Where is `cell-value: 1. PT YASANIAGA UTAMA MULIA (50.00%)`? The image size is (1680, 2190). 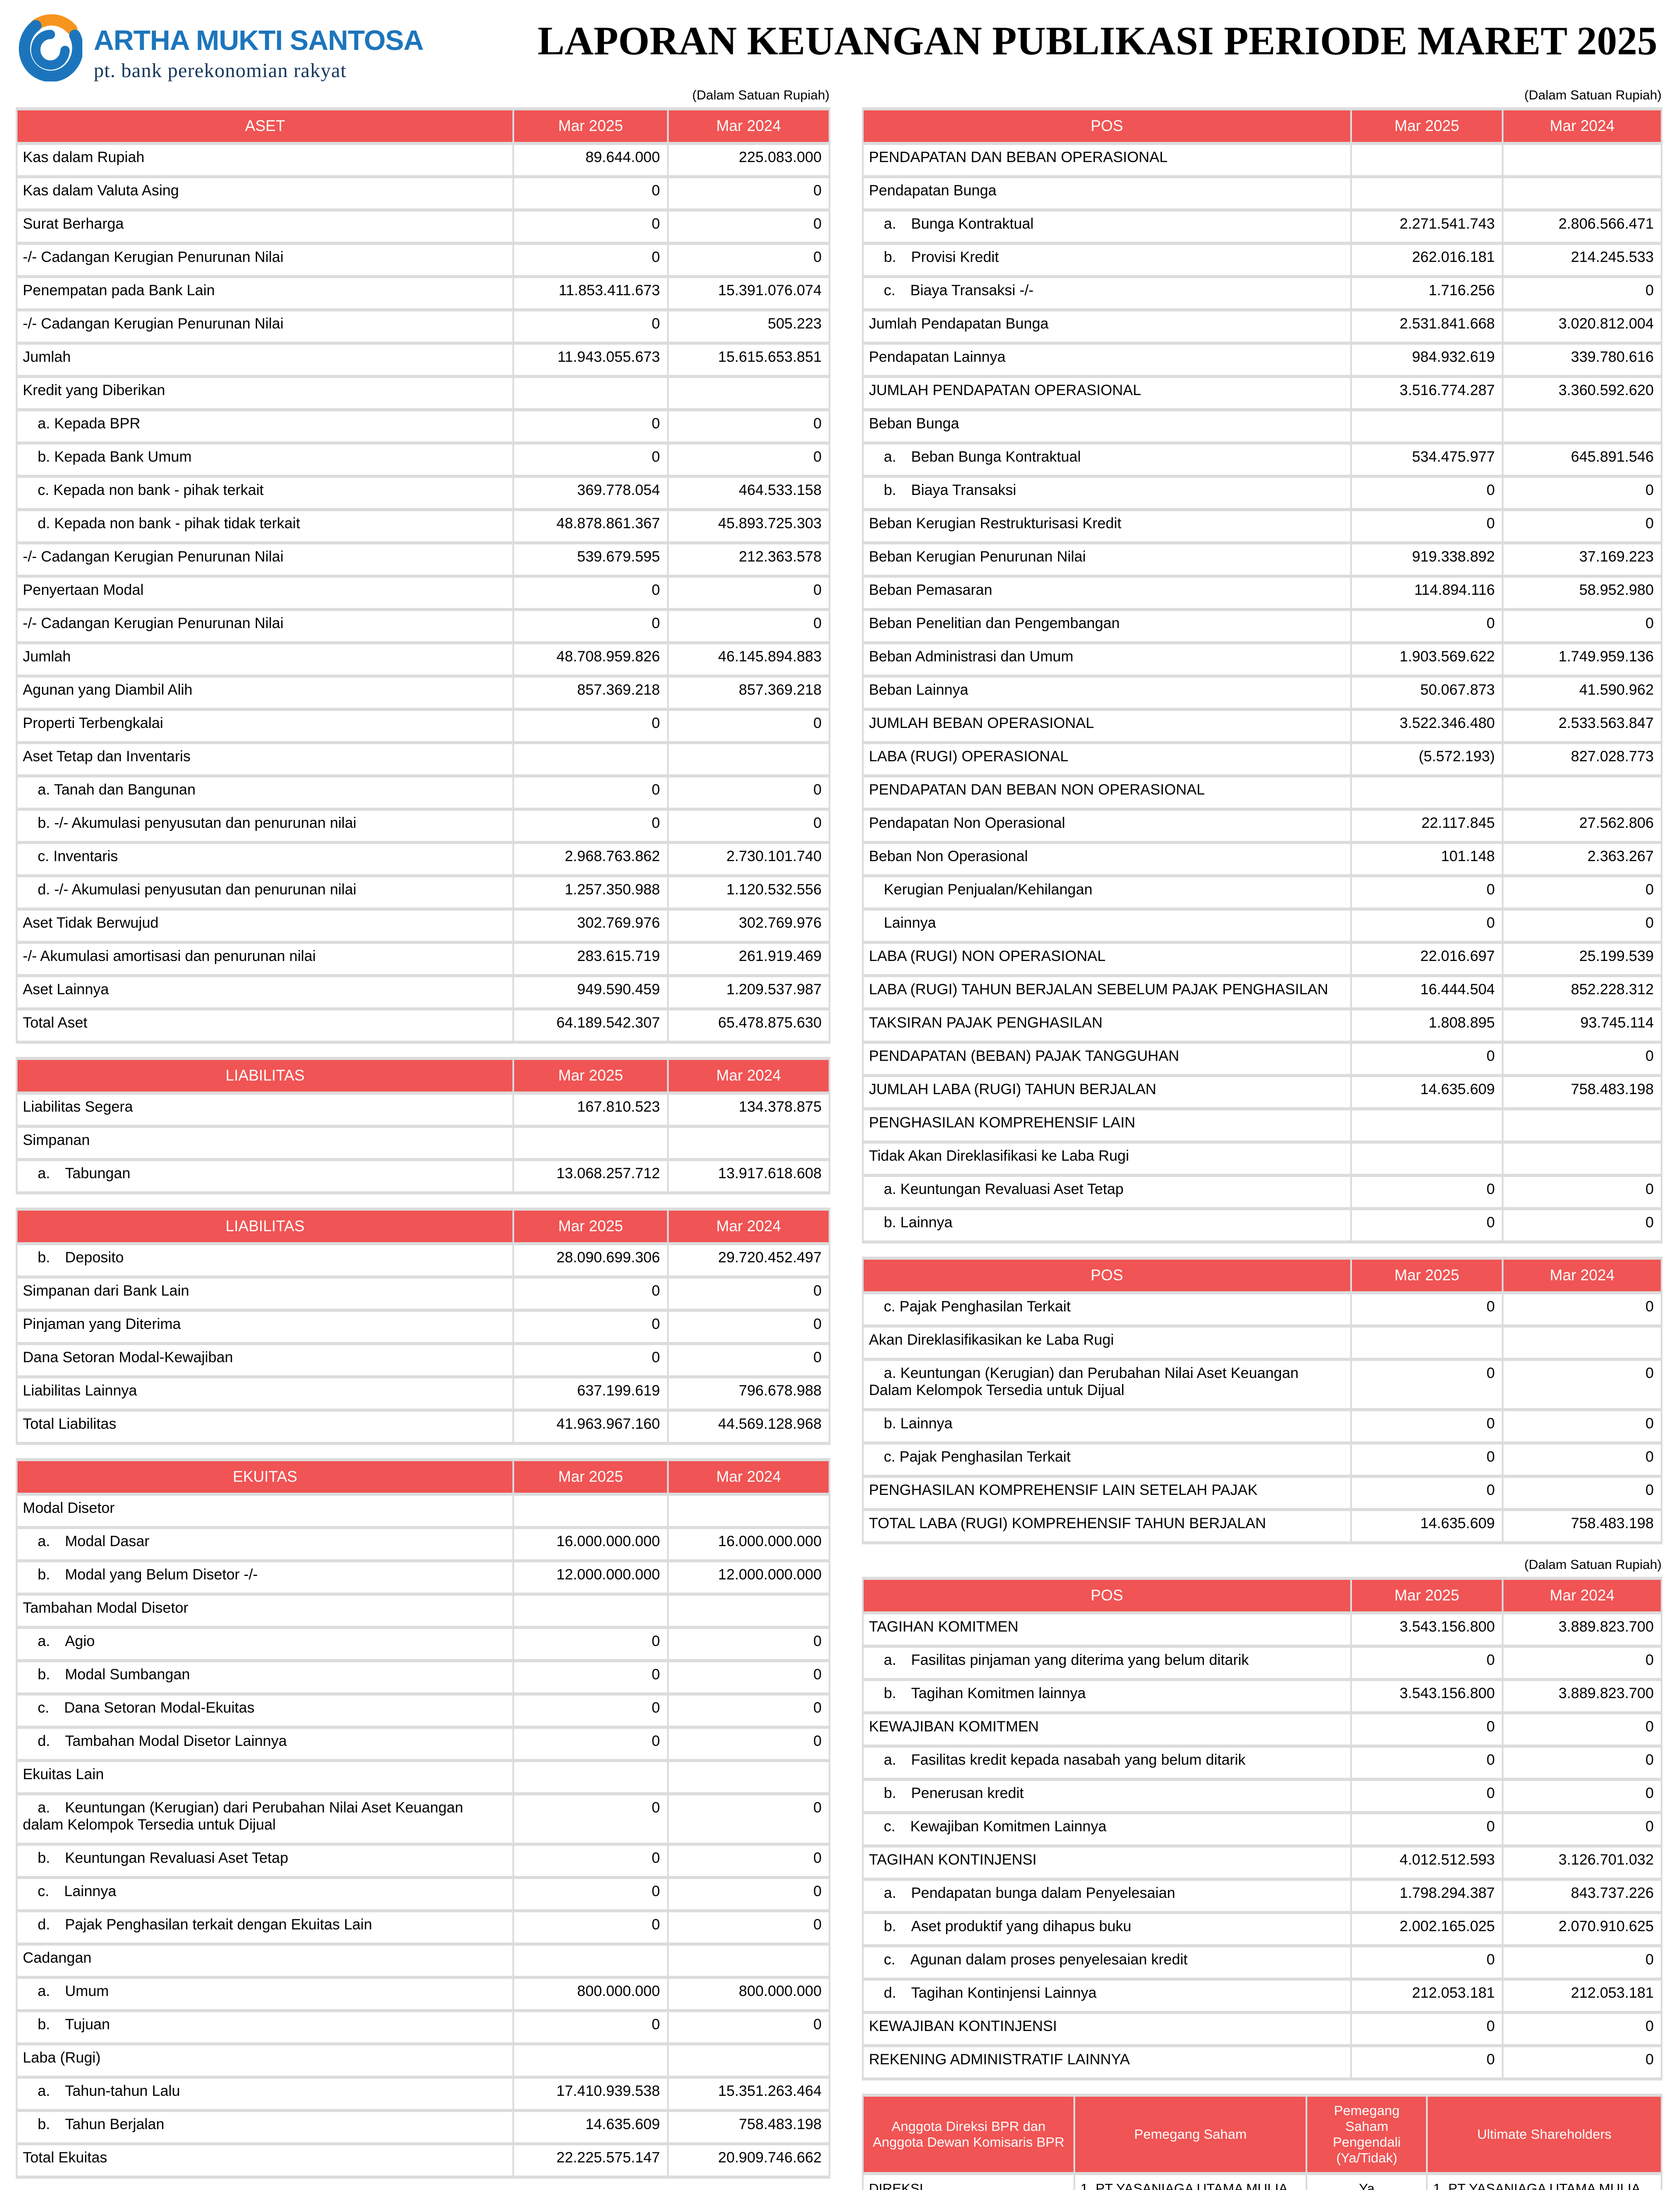 cell-value: 1. PT YASANIAGA UTAMA MULIA (50.00%) is located at coordinates (1190, 2182).